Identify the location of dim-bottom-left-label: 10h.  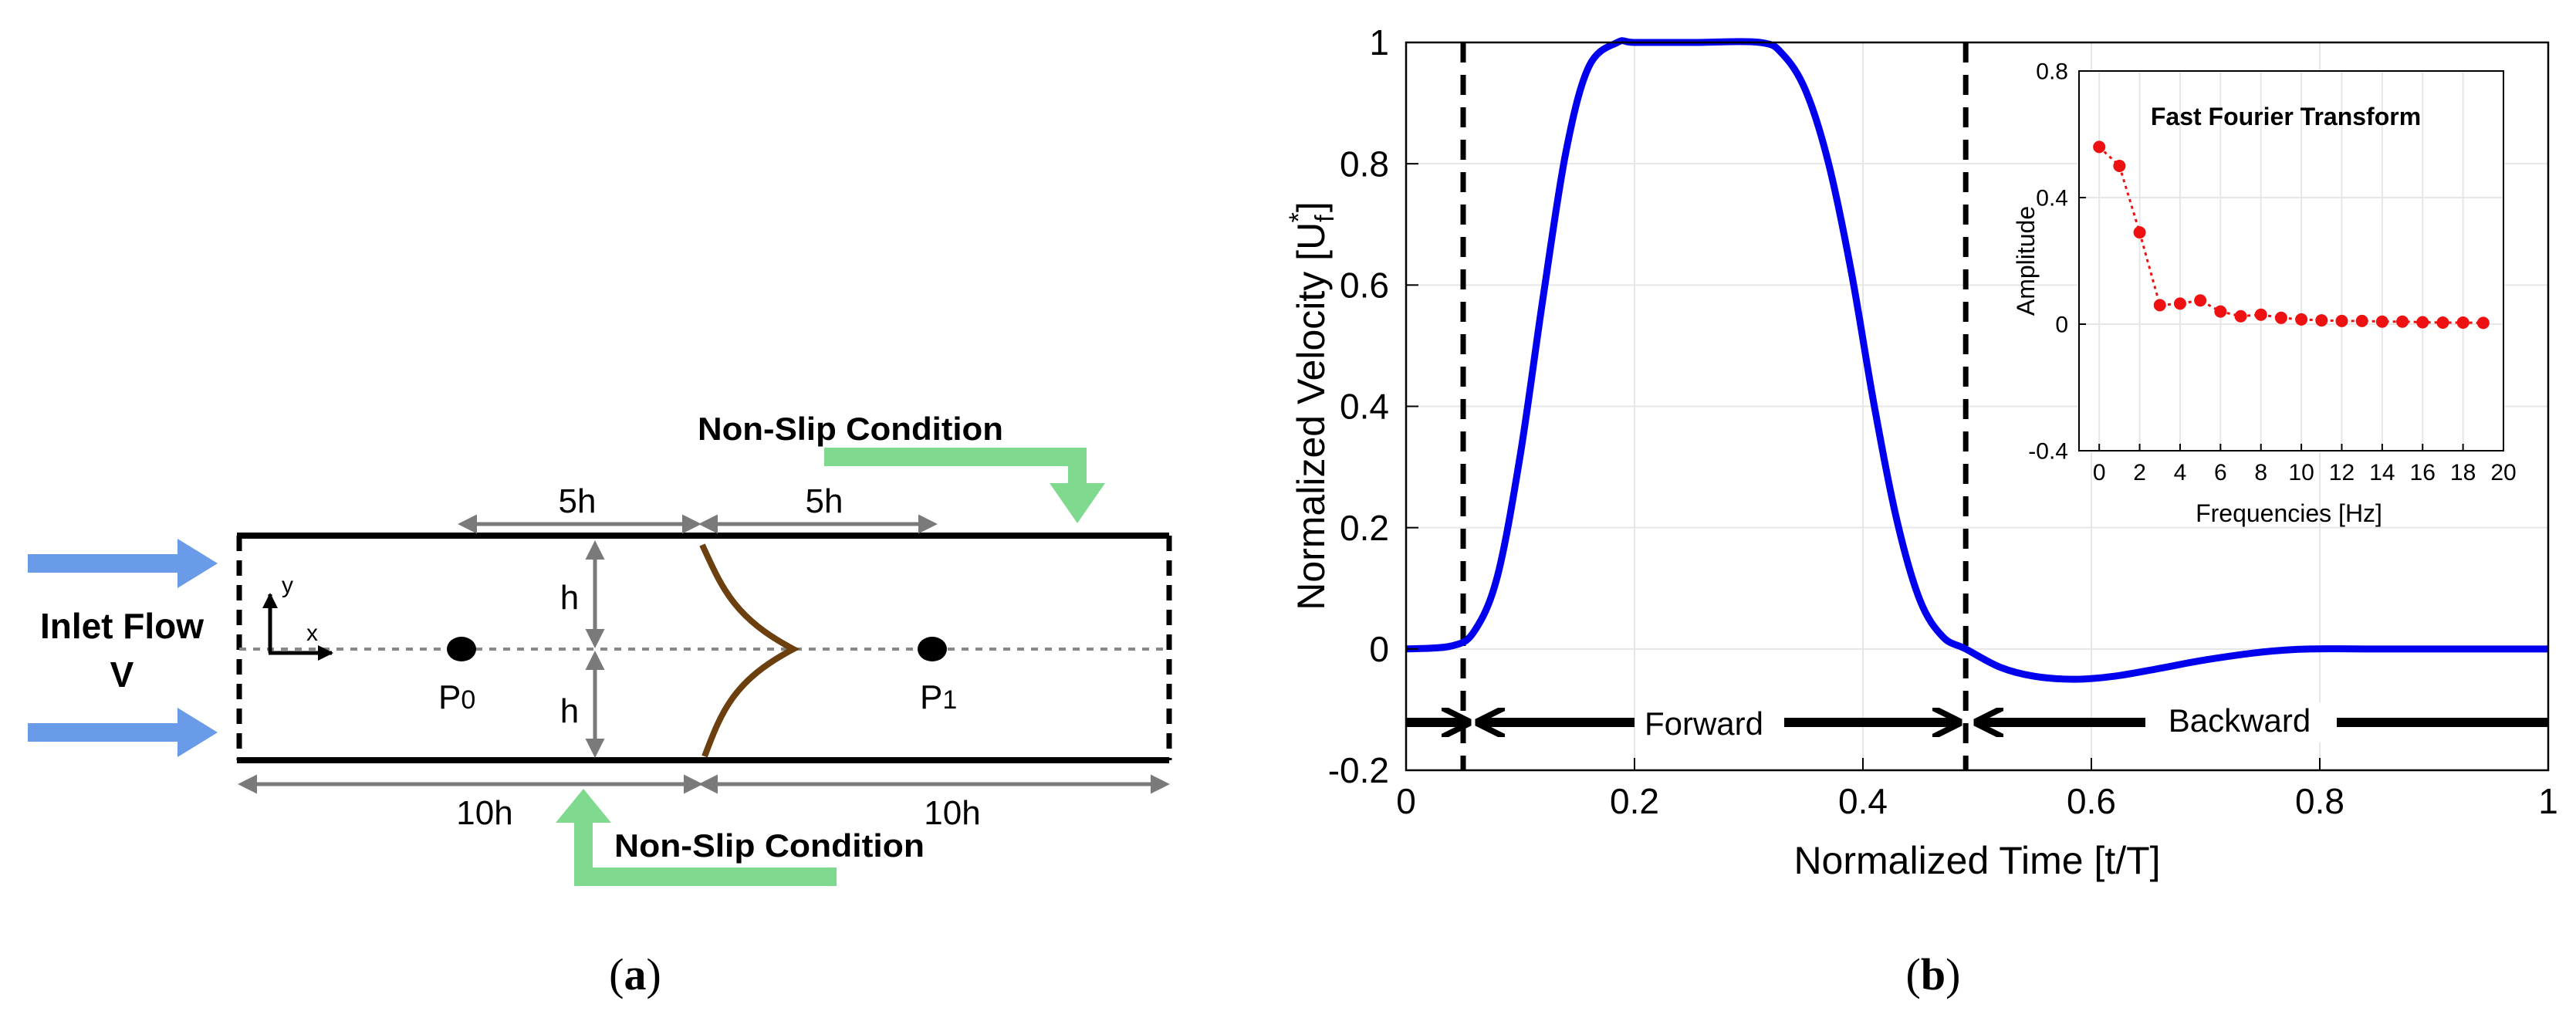
(484, 813).